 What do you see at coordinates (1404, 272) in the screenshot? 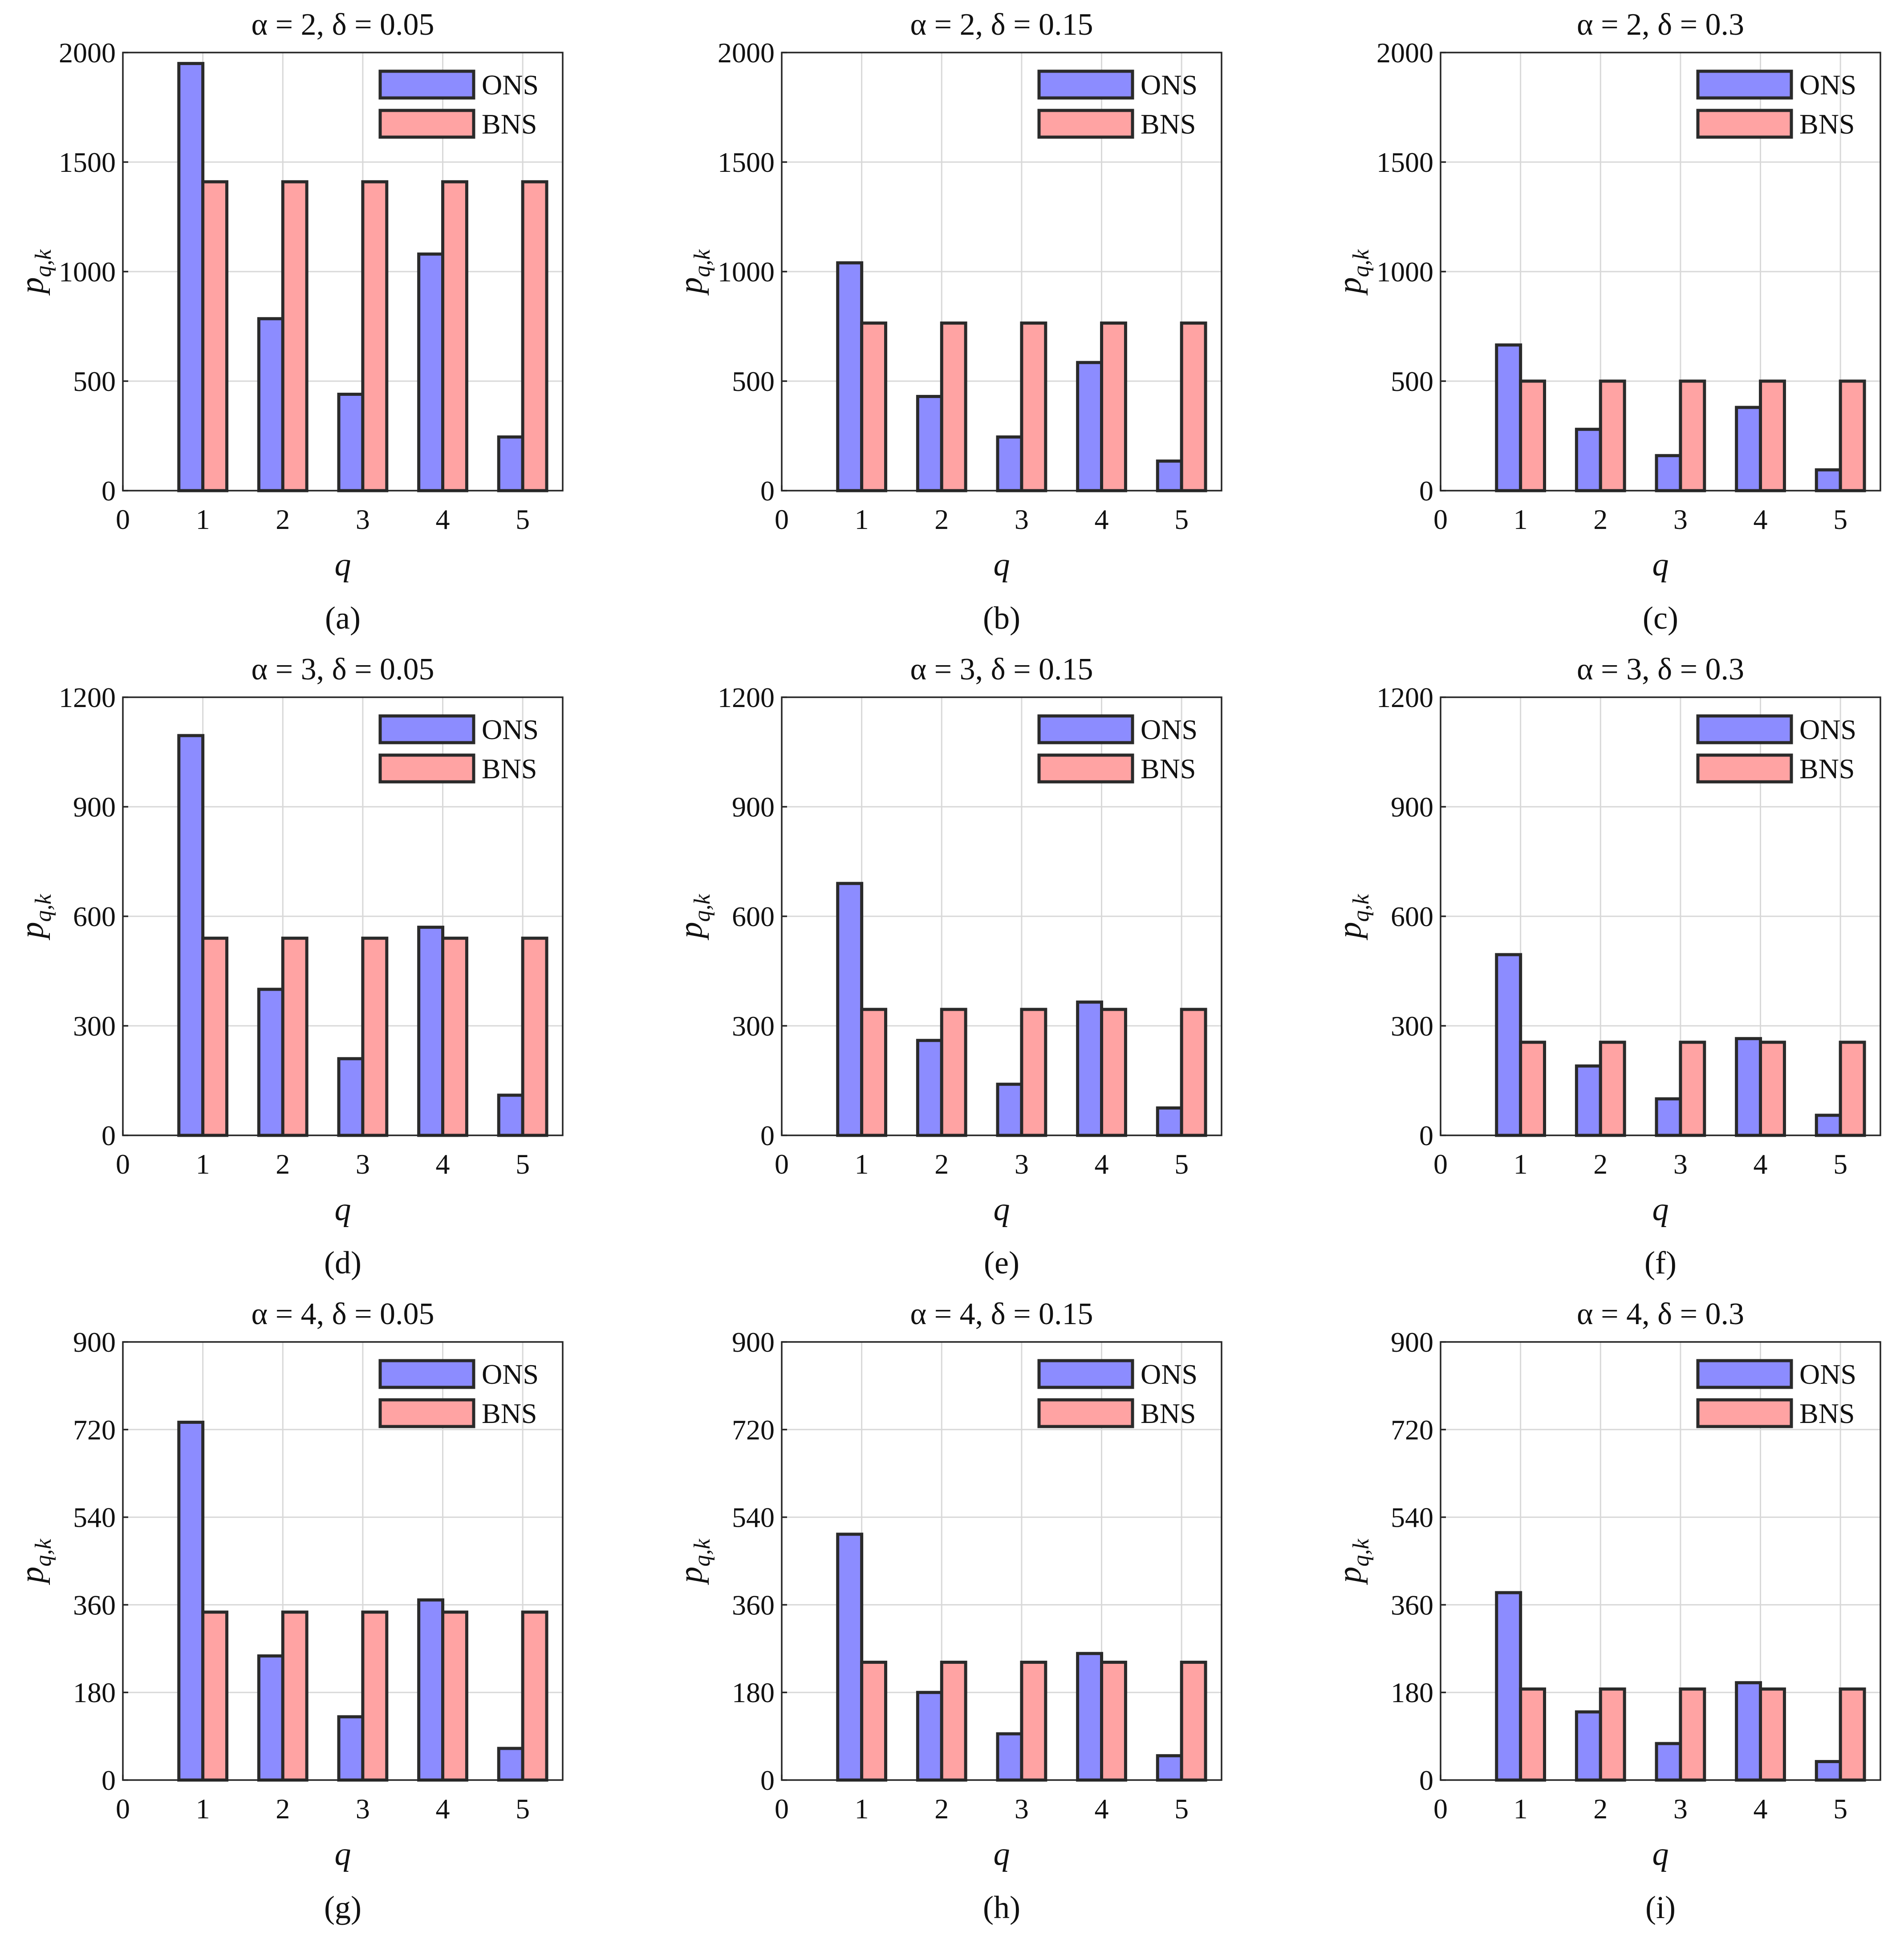
I see `y-tick-label: 1000` at bounding box center [1404, 272].